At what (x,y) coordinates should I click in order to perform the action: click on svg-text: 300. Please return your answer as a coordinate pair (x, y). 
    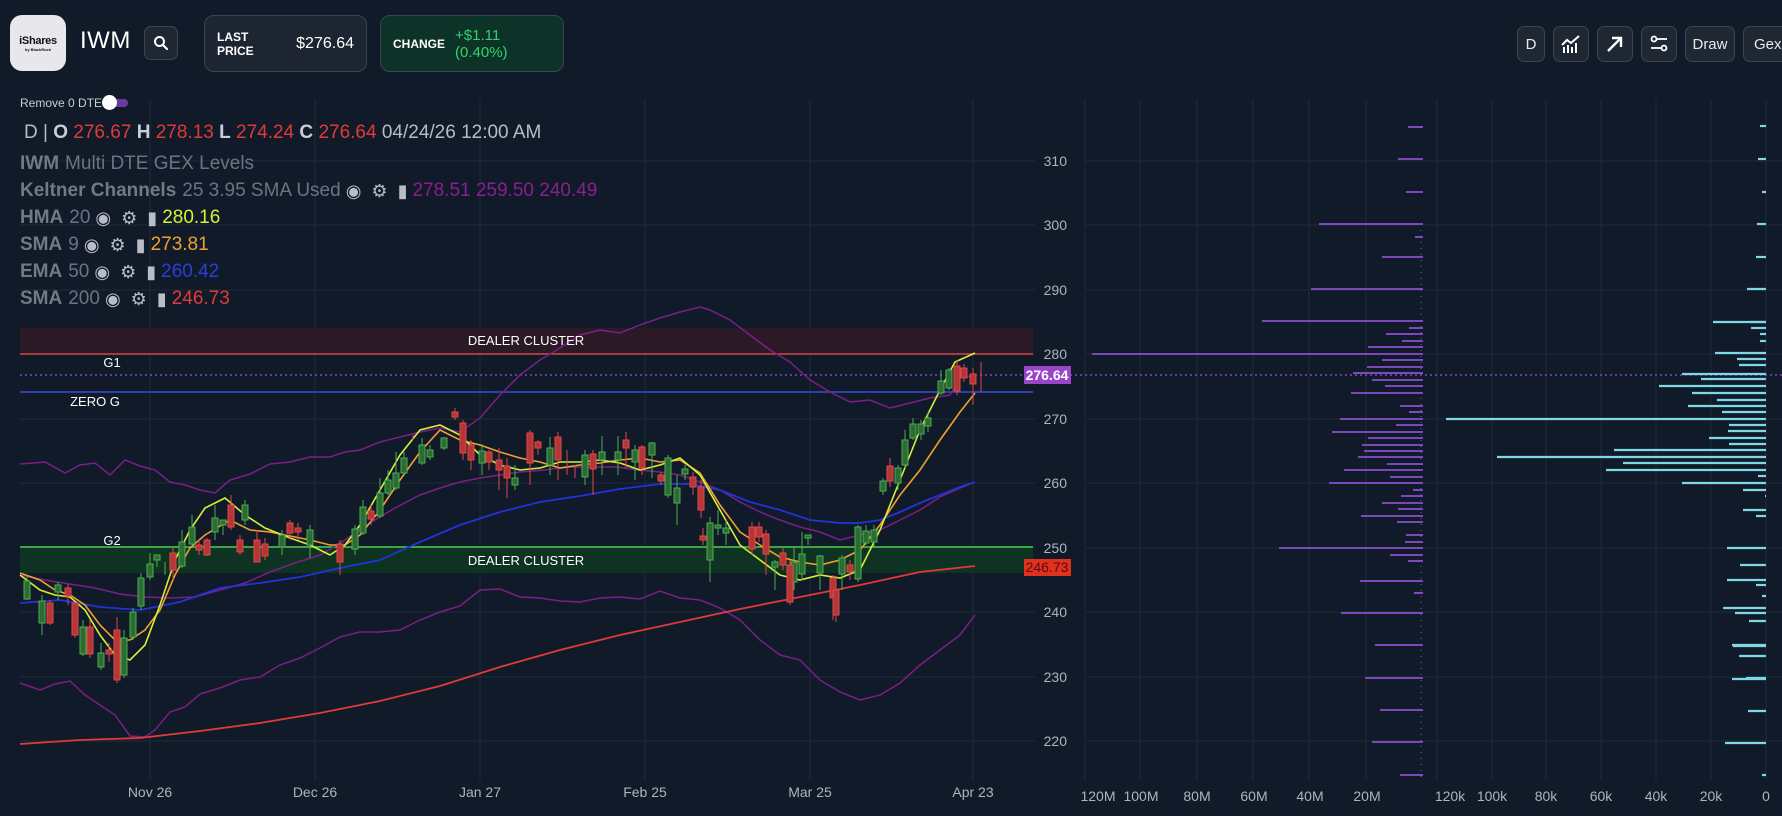
    Looking at the image, I should click on (1056, 225).